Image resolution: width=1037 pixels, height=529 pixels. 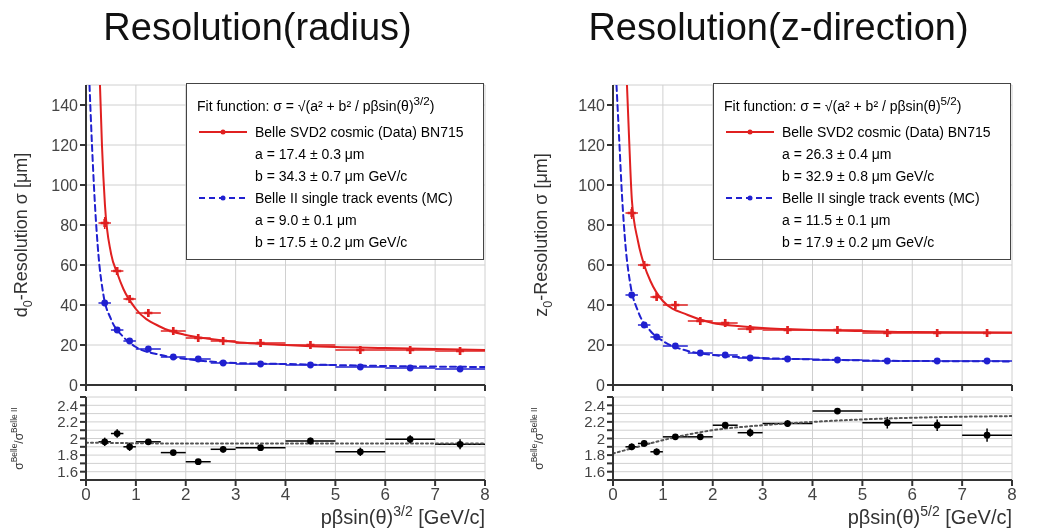 What do you see at coordinates (858, 242) in the screenshot?
I see `annotation: b = 17.9 ± 0.2 μm GeV/c` at bounding box center [858, 242].